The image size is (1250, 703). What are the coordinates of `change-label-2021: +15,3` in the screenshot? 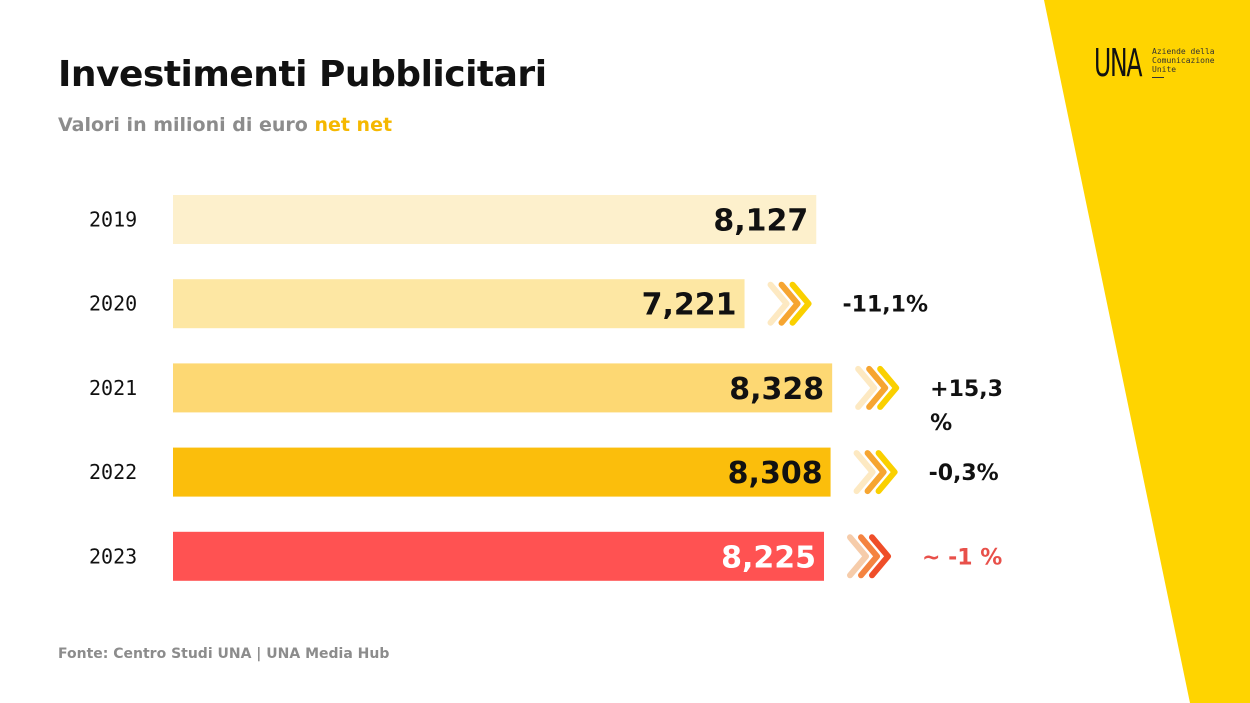 It's located at (966, 389).